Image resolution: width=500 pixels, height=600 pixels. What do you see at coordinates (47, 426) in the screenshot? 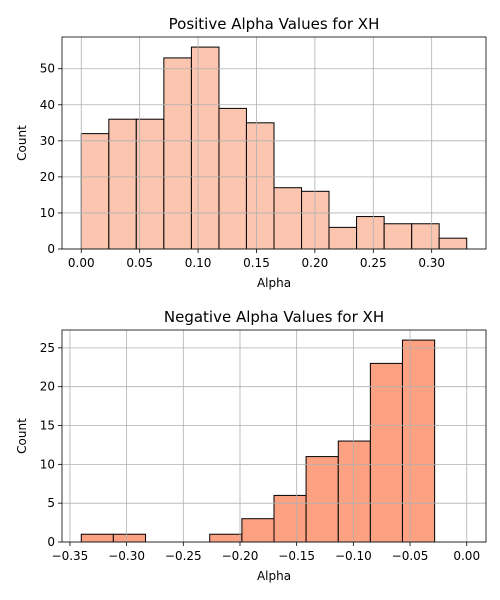
I see `y-tick-label: 15` at bounding box center [47, 426].